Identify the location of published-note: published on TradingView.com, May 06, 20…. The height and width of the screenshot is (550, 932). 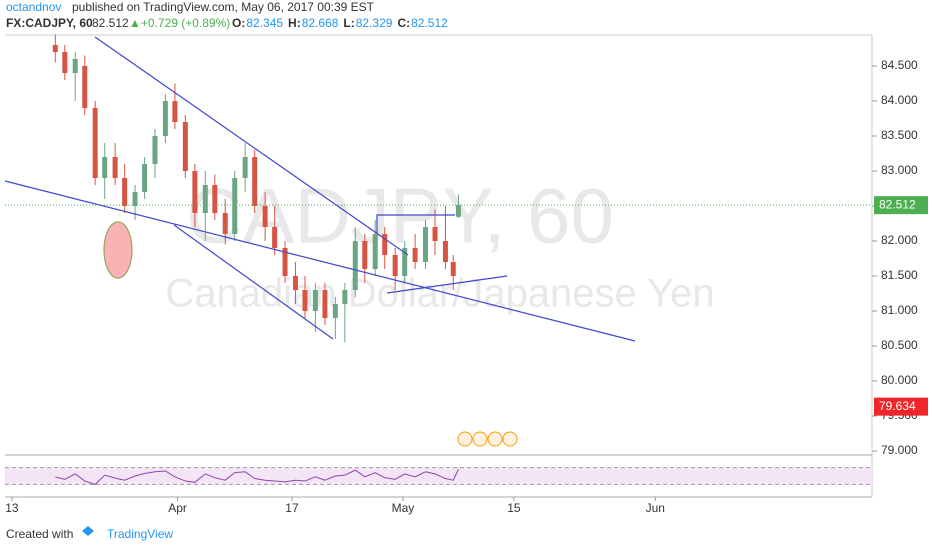
(223, 7).